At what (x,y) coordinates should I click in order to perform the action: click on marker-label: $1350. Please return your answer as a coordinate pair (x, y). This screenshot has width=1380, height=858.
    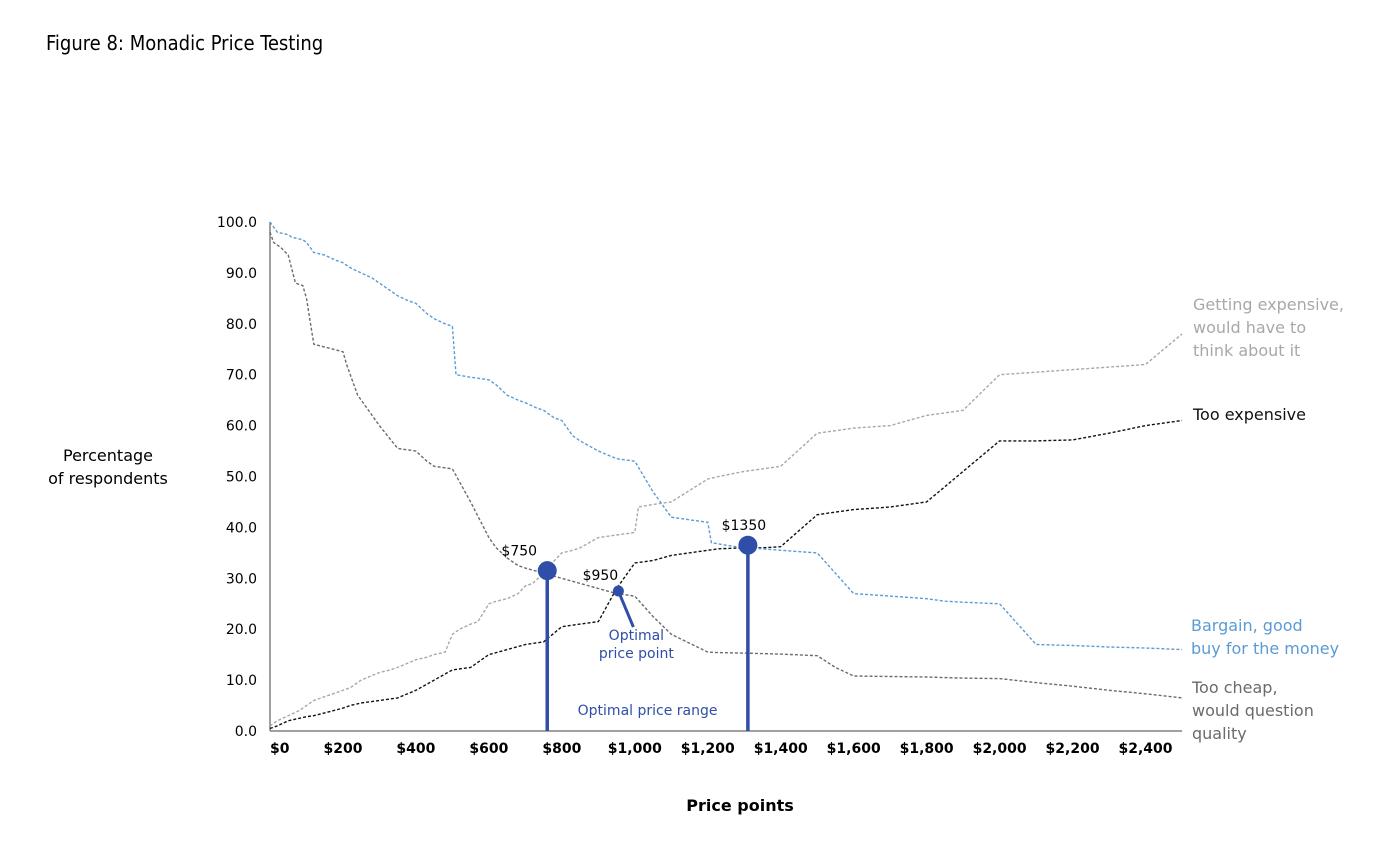
    Looking at the image, I should click on (744, 526).